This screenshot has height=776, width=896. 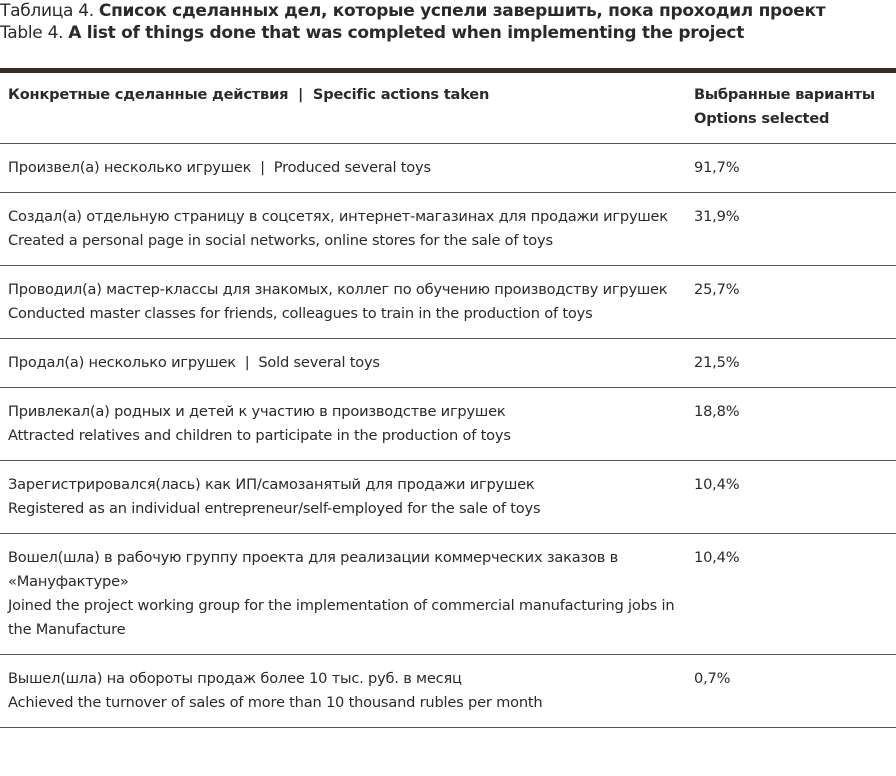 I want to click on share-text: 0,7%, so click(x=712, y=678).